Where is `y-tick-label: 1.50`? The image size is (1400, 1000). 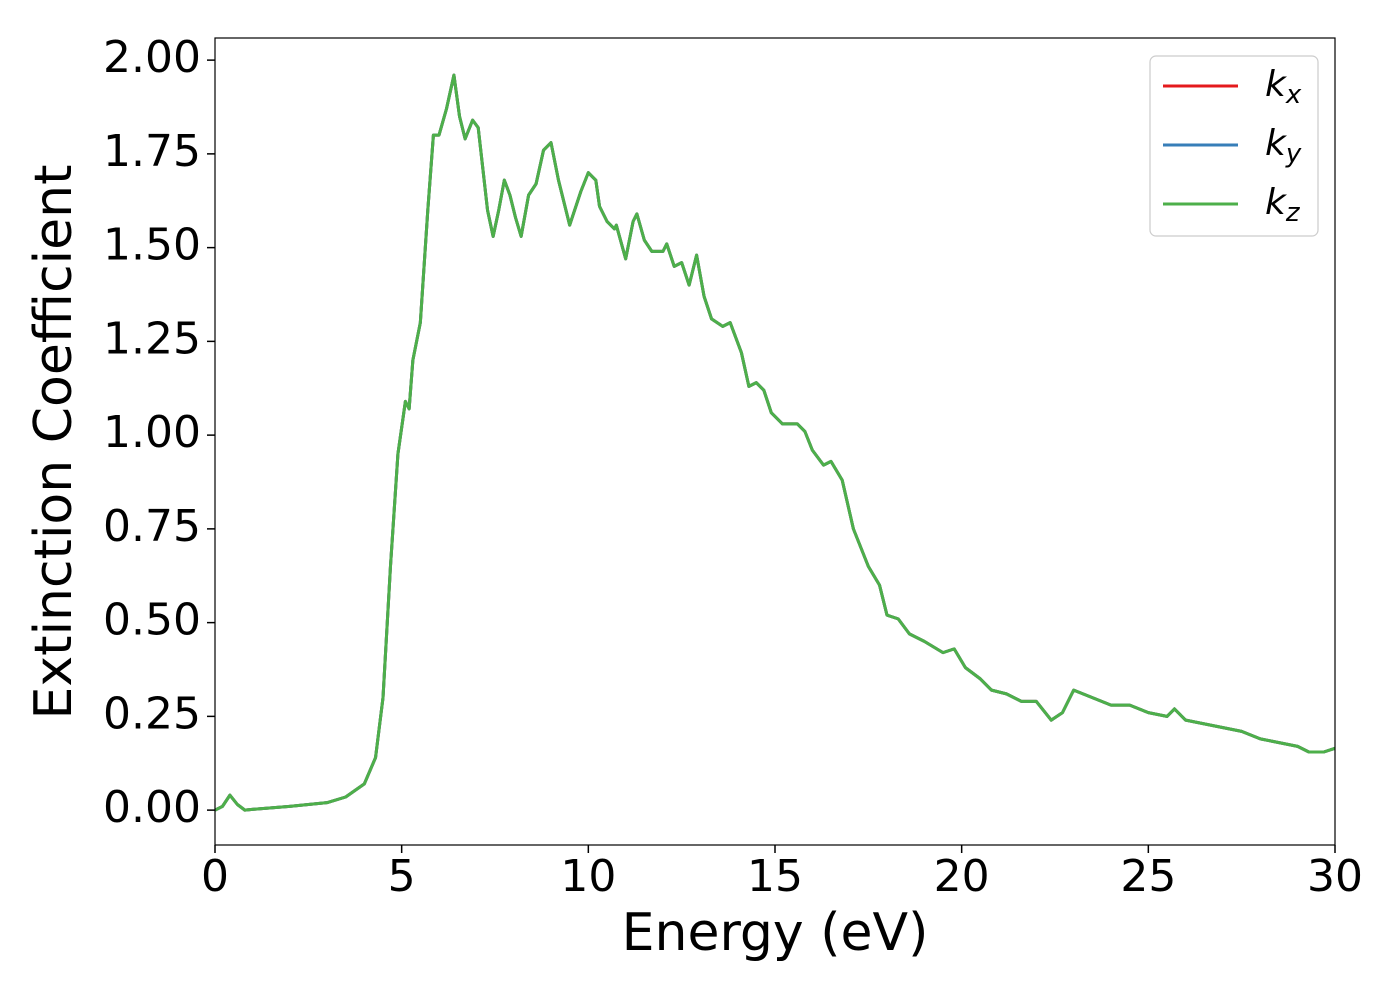
y-tick-label: 1.50 is located at coordinates (152, 245).